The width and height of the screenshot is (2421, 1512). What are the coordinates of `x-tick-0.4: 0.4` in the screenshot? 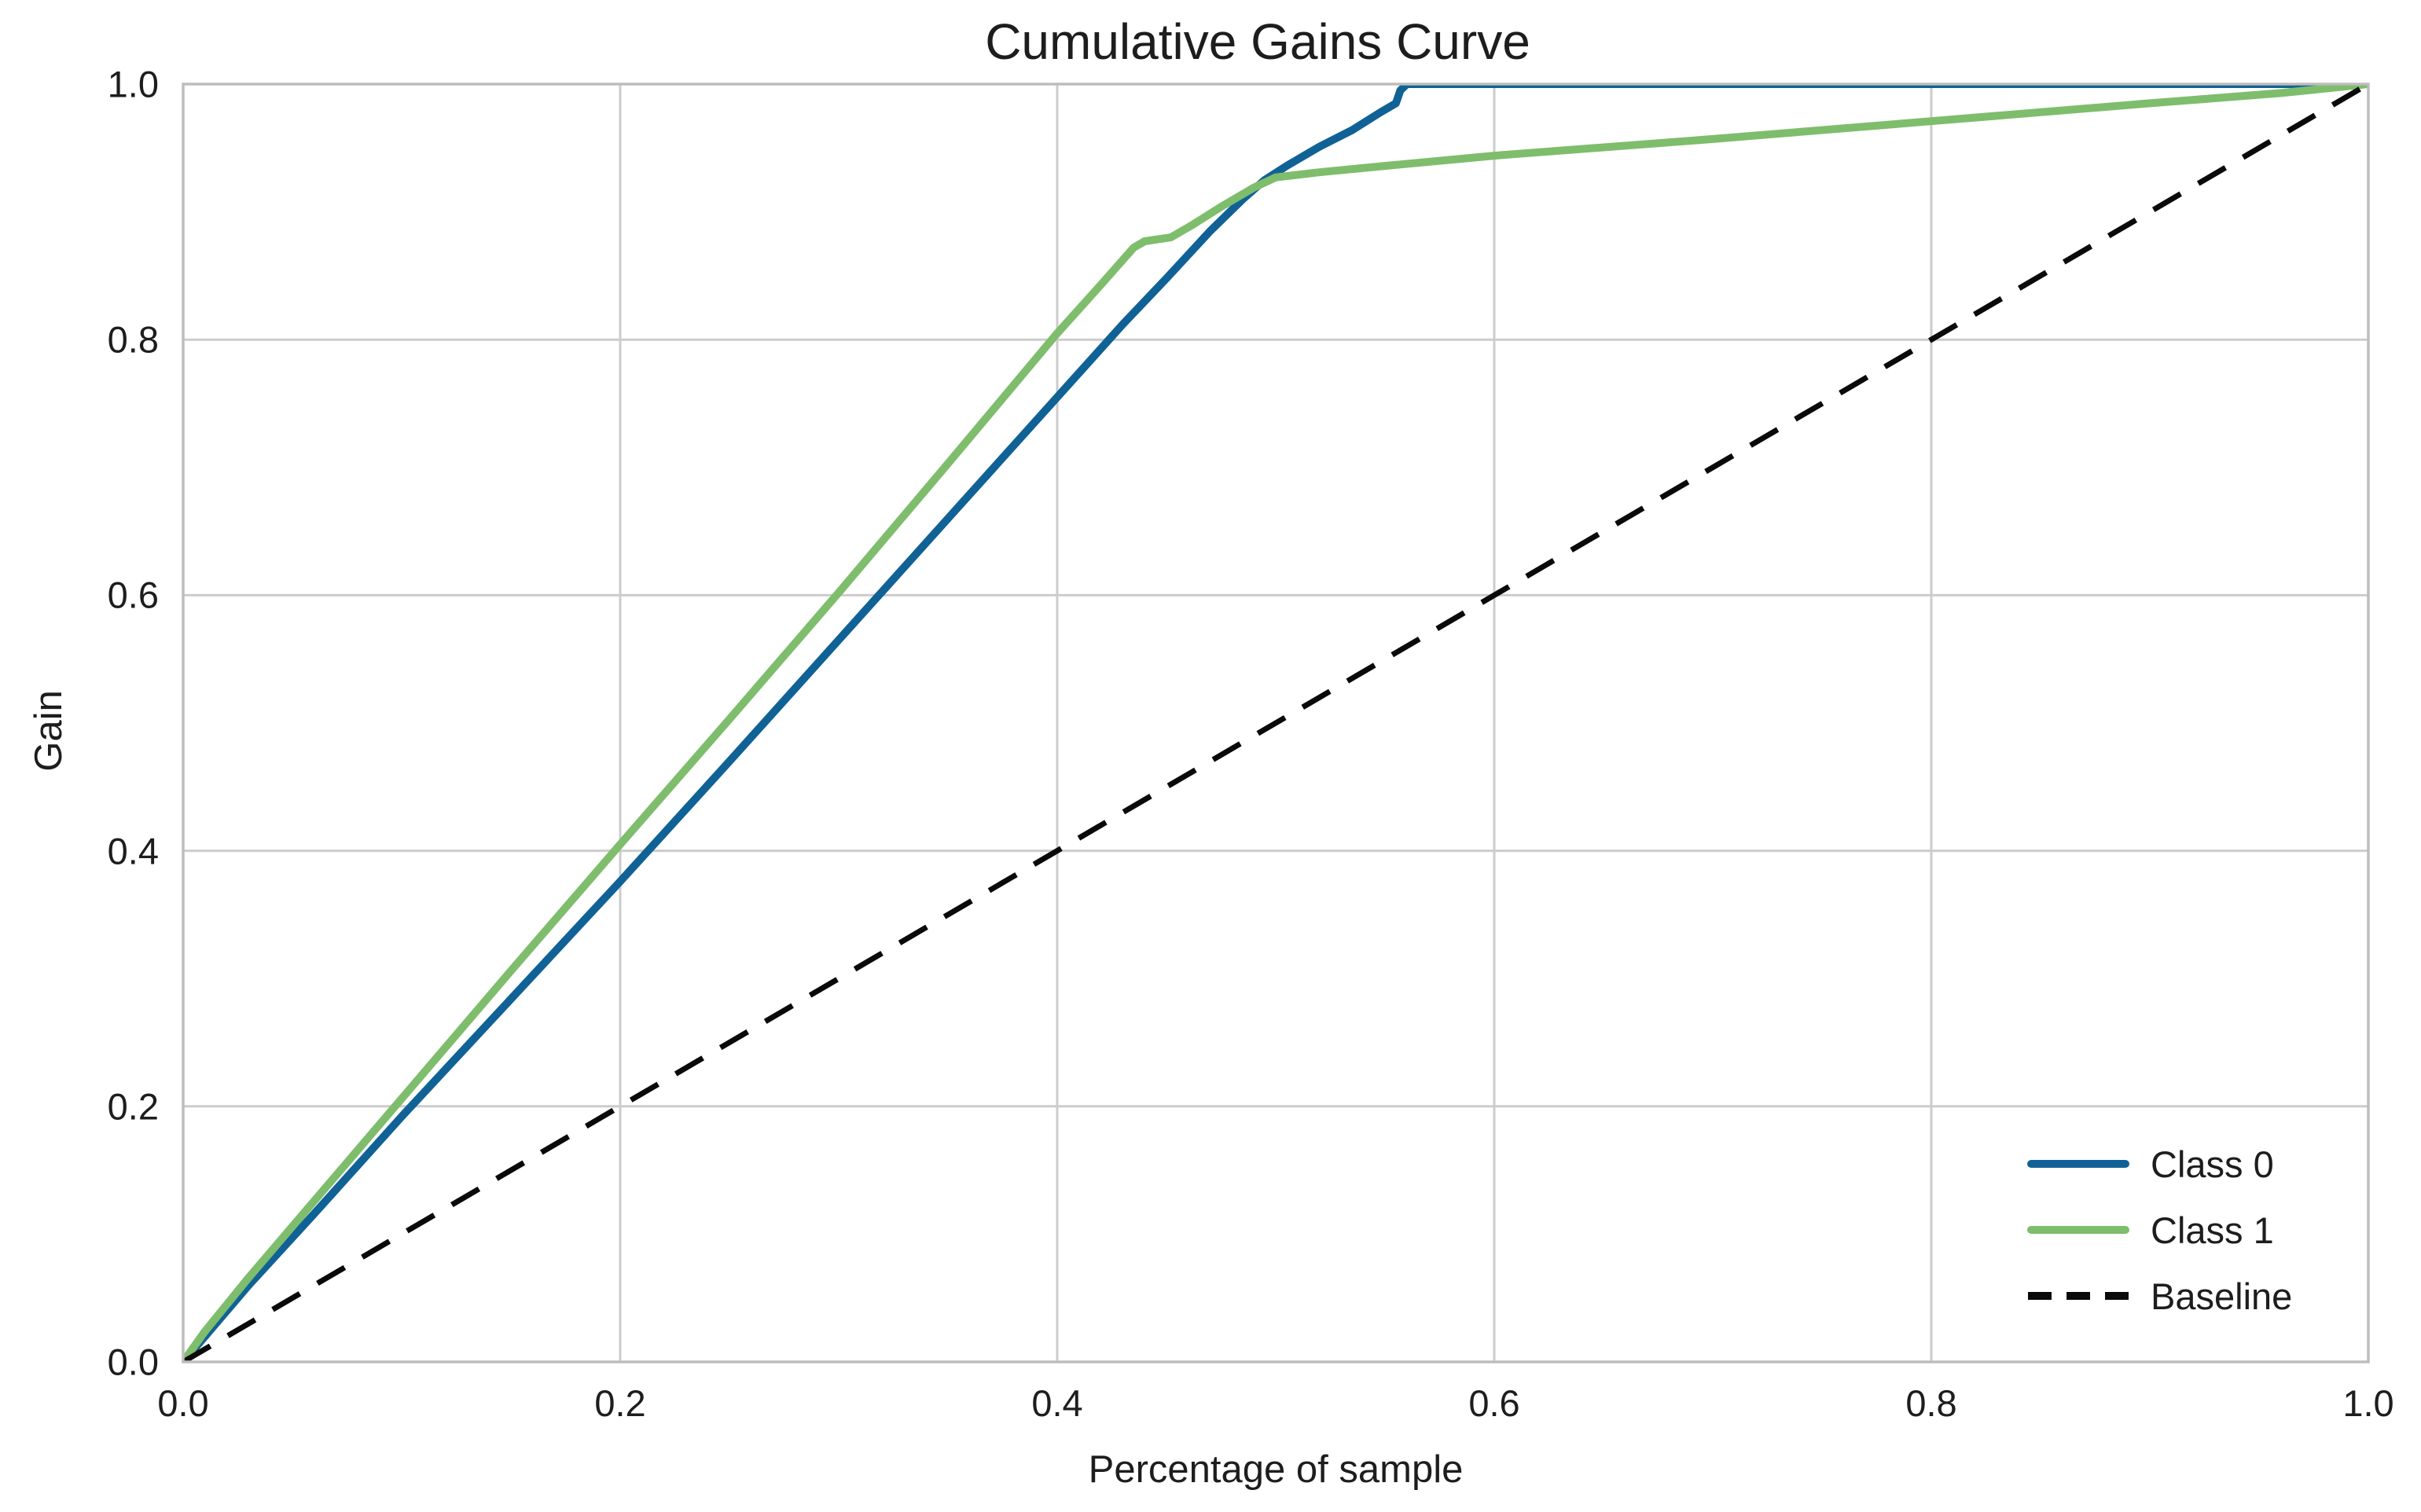 It's located at (1057, 1403).